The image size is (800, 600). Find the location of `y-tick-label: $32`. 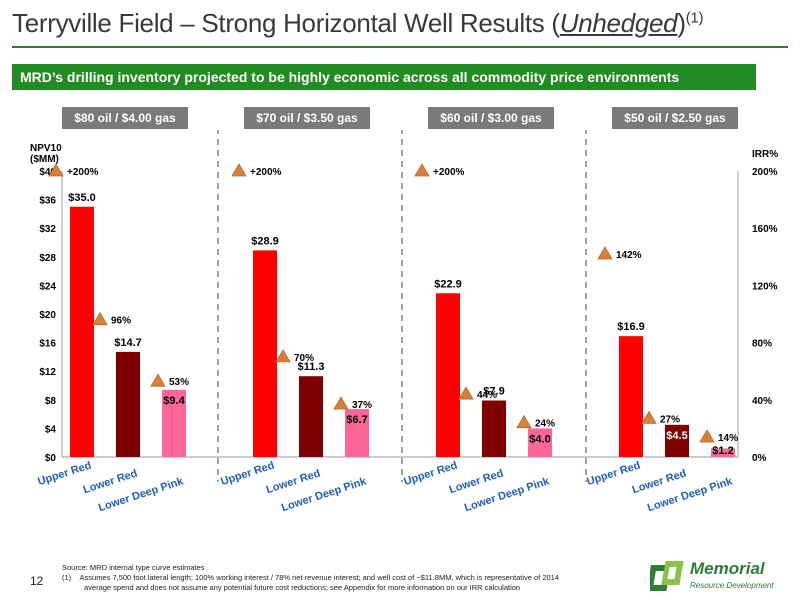

y-tick-label: $32 is located at coordinates (47, 229).